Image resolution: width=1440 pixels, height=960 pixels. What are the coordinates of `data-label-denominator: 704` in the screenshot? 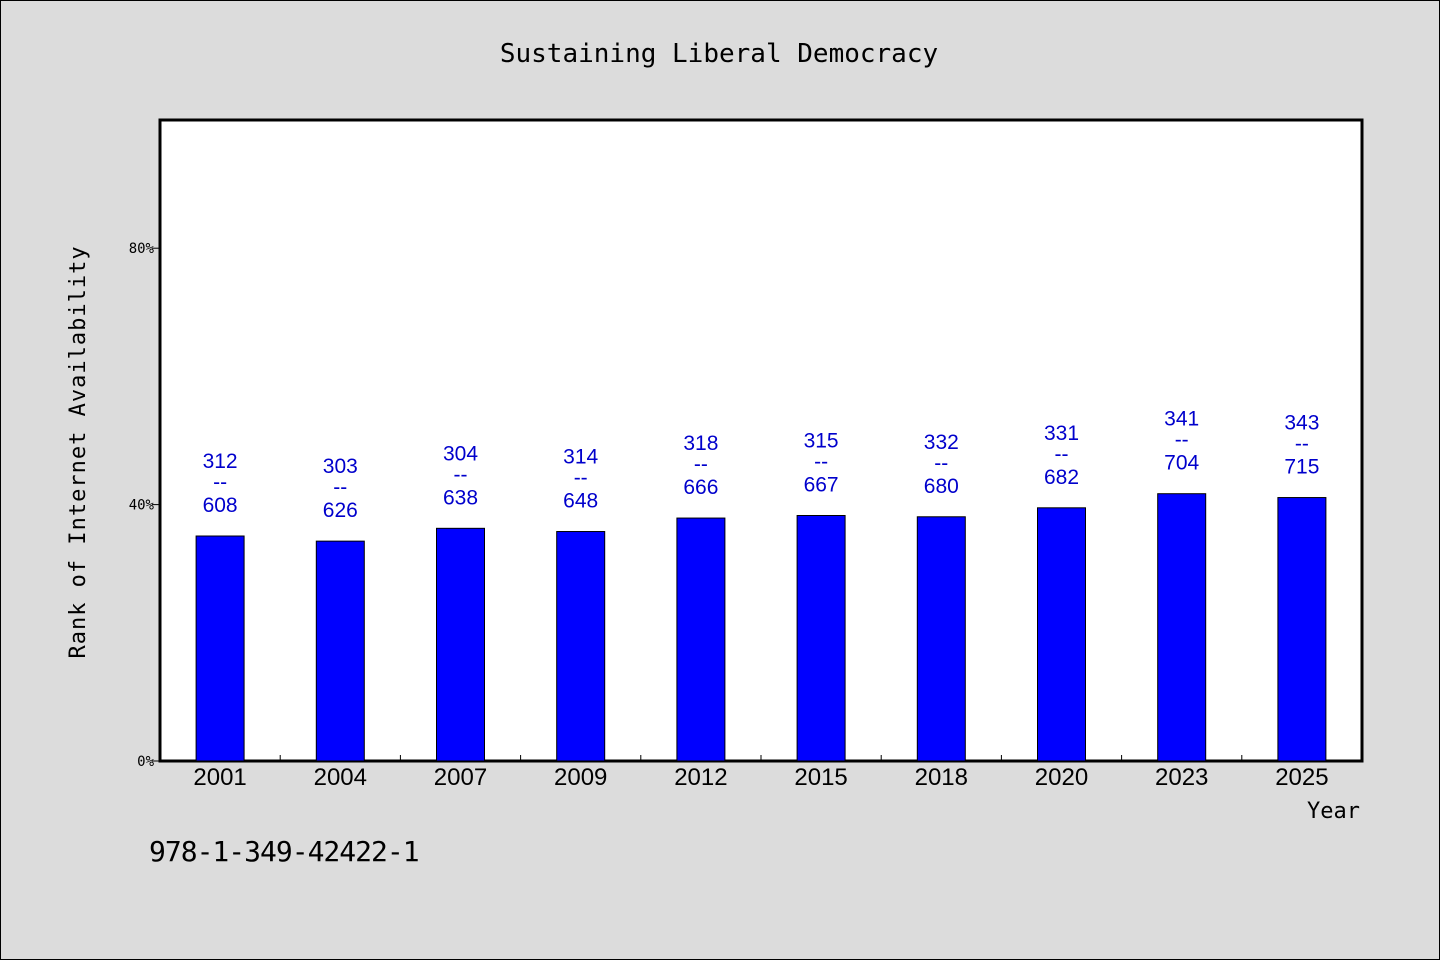 It's located at (1181, 463).